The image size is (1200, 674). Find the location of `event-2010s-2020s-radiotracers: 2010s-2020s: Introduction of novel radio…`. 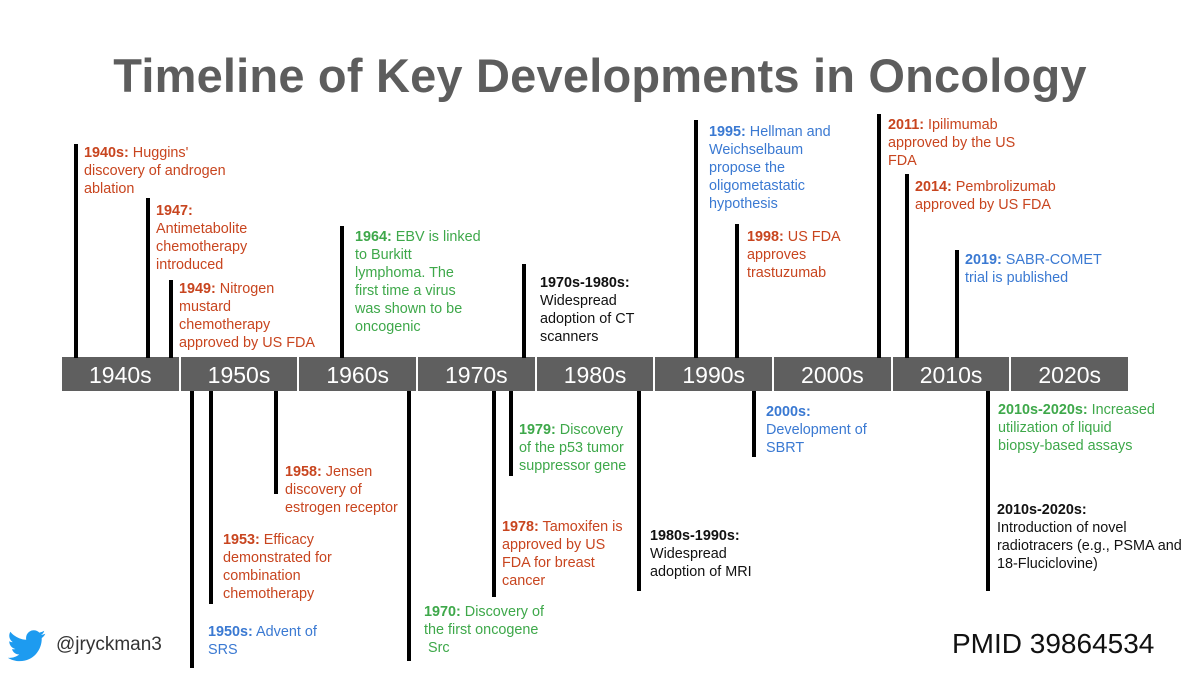

event-2010s-2020s-radiotracers: 2010s-2020s: Introduction of novel radio… is located at coordinates (1089, 537).